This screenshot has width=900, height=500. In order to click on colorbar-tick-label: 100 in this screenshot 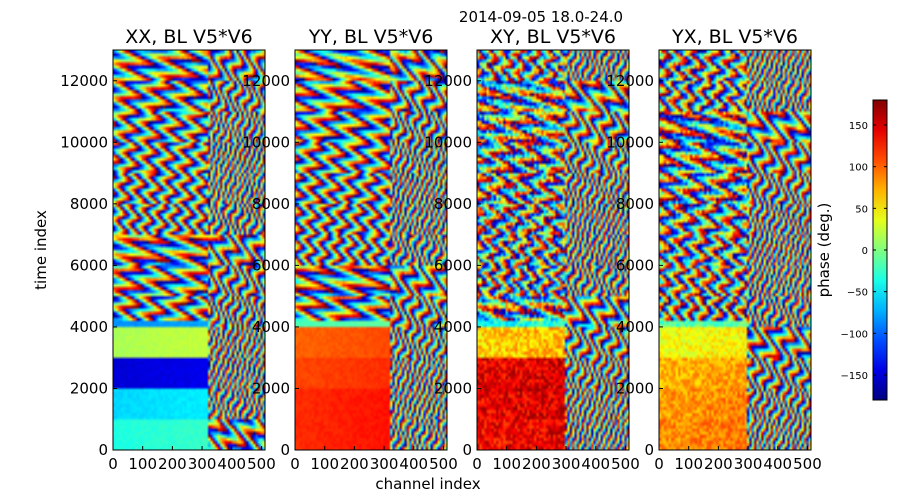, I will do `click(858, 168)`.